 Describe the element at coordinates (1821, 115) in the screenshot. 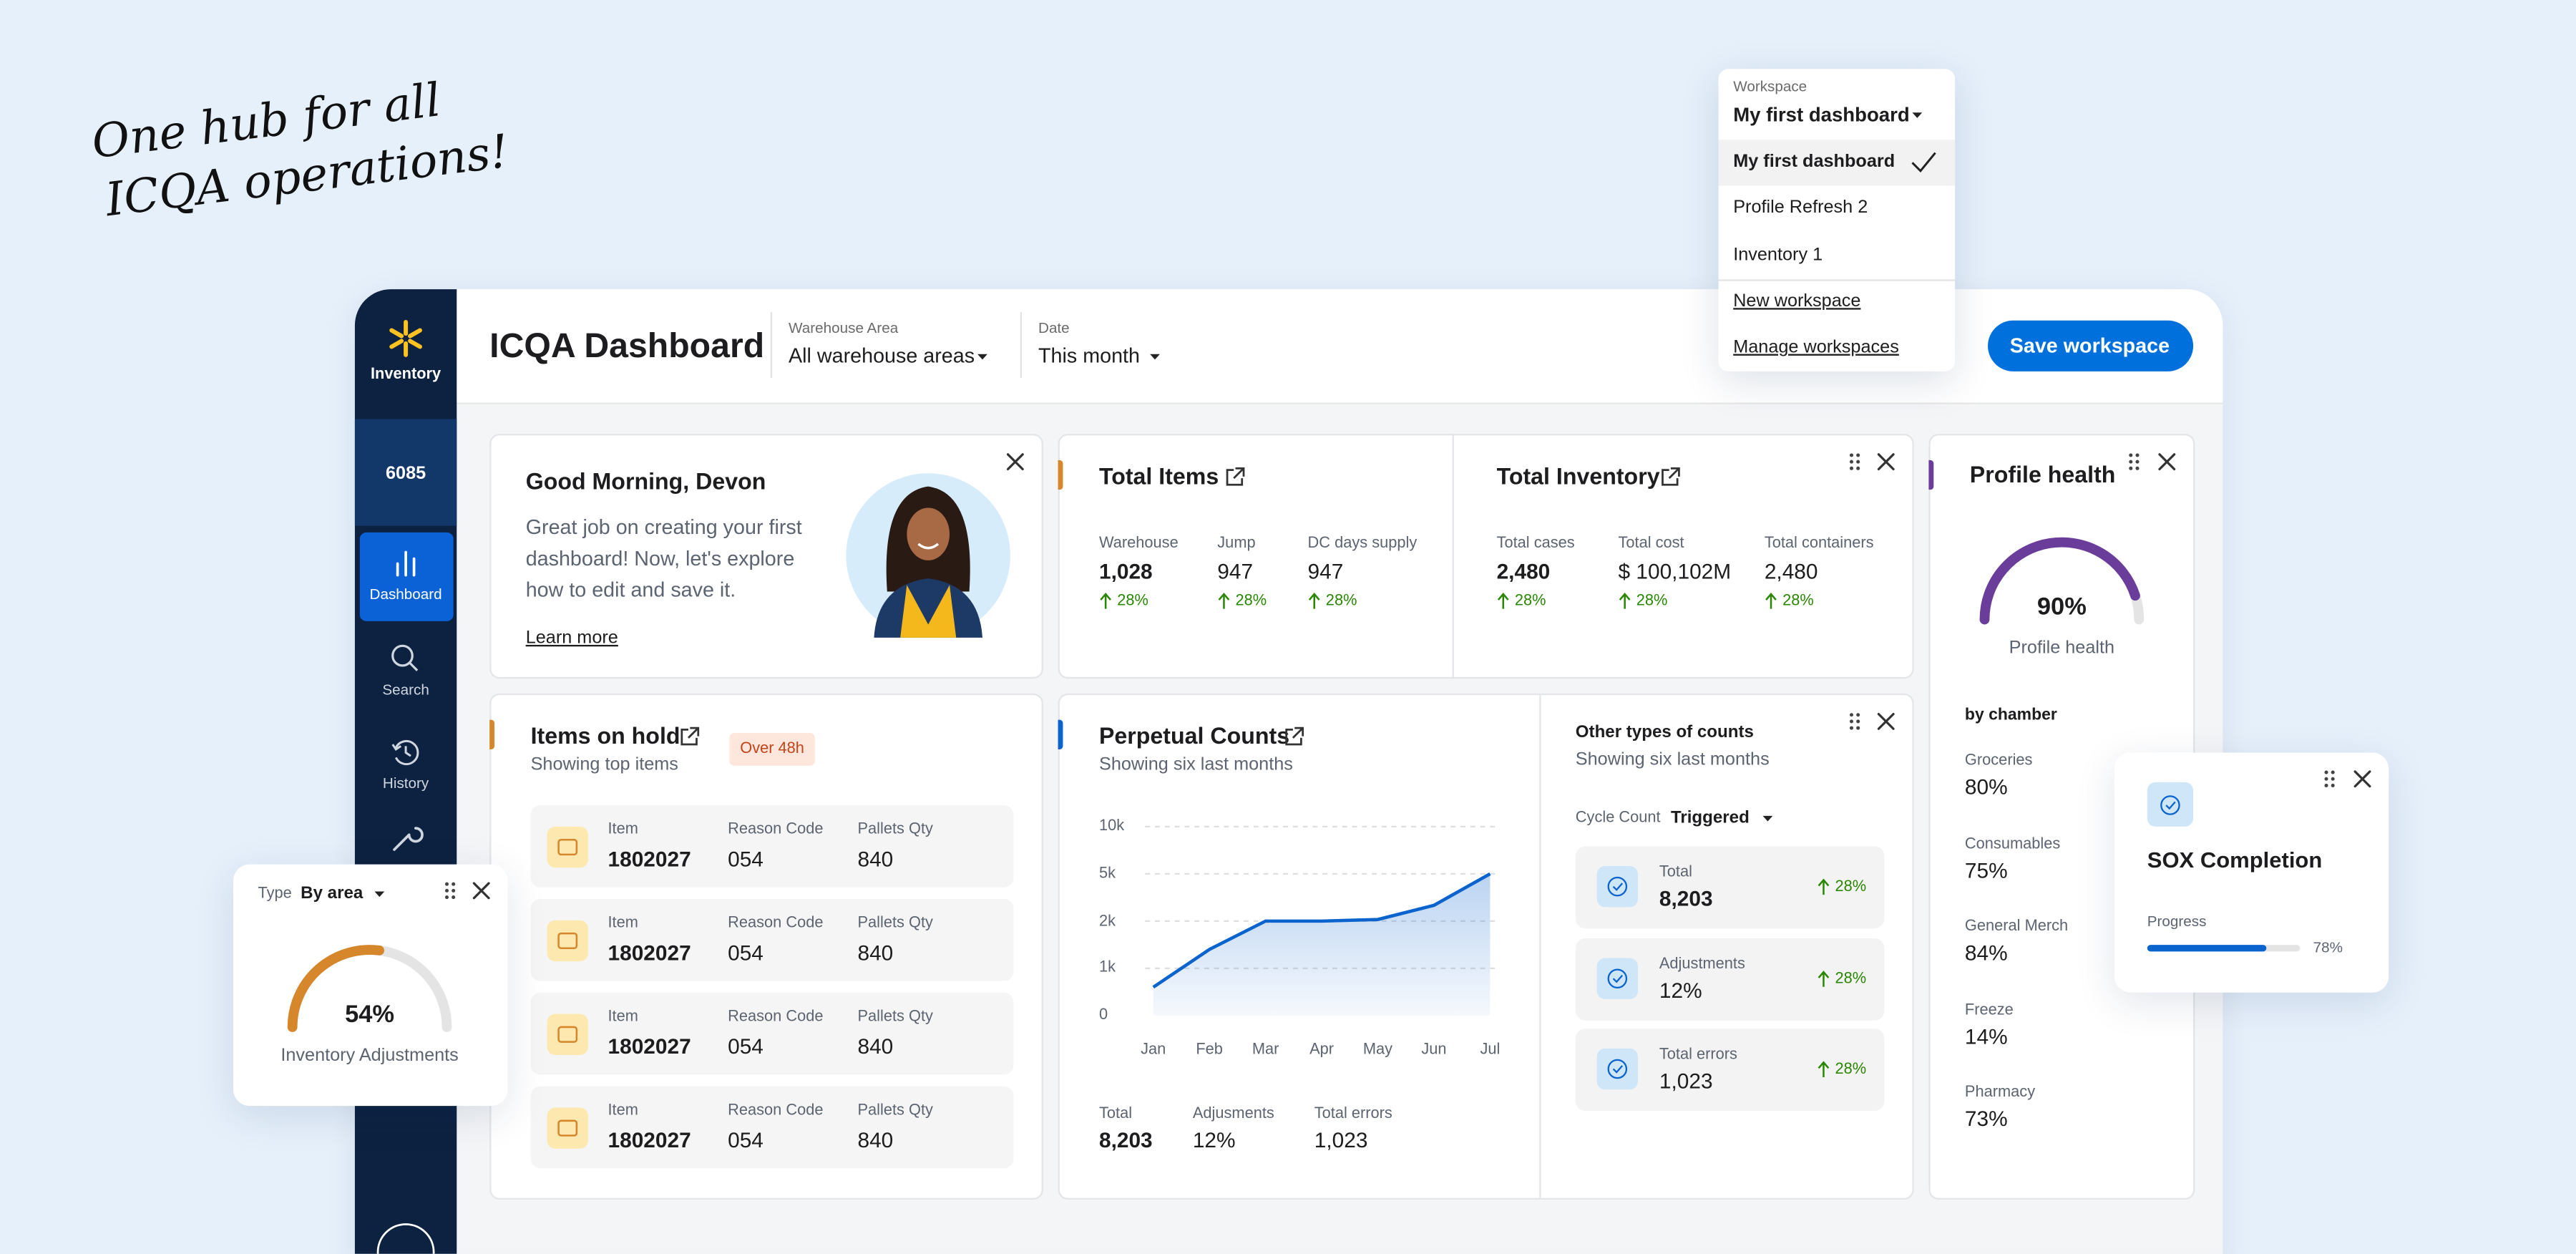

I see `menu-value: My first dashboard` at that location.